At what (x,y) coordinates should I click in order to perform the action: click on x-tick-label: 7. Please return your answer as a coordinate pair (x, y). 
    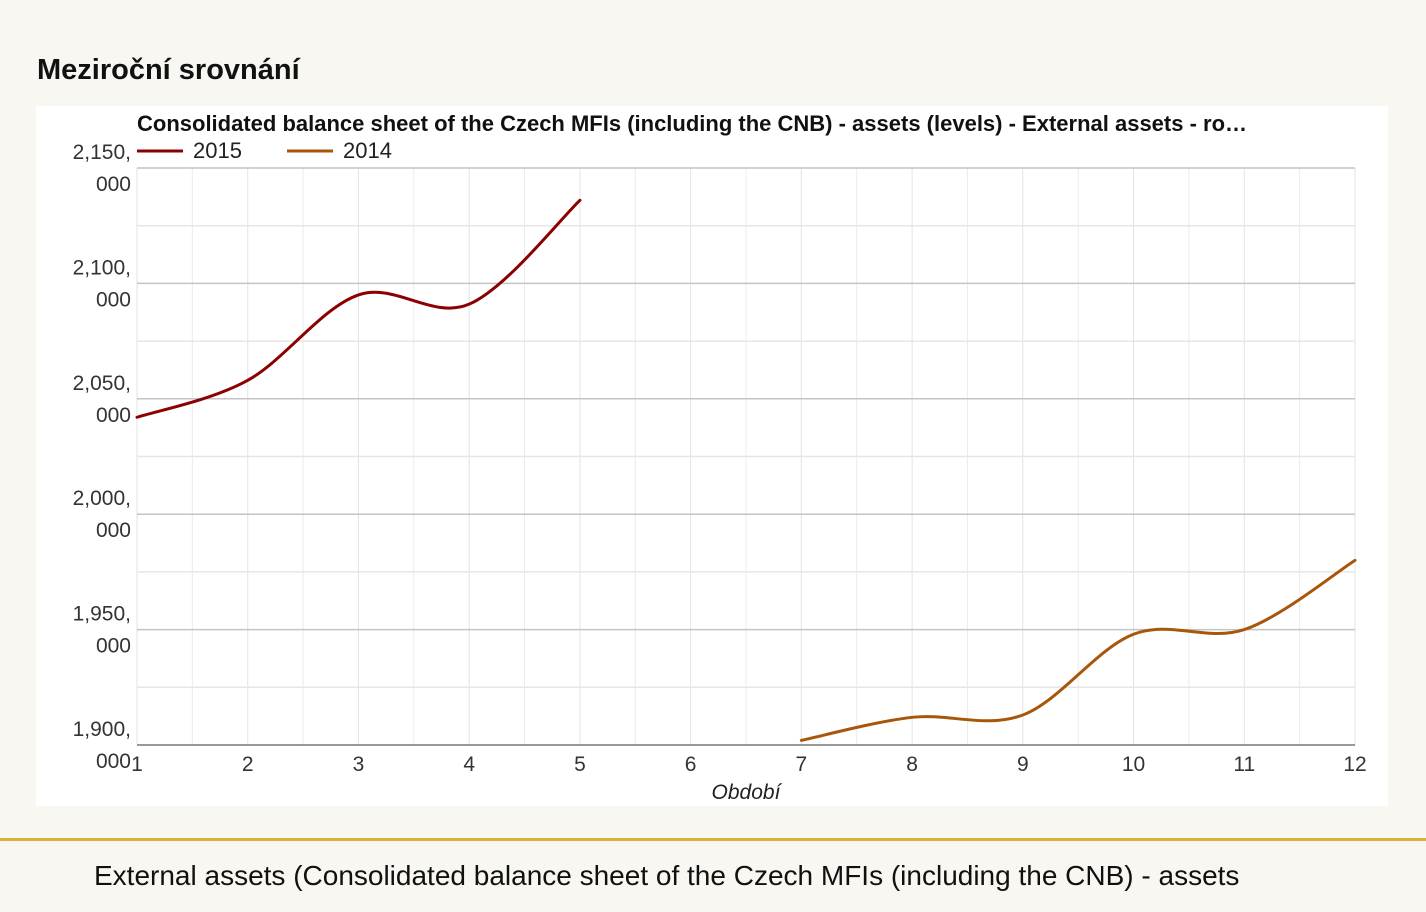
    Looking at the image, I should click on (802, 764).